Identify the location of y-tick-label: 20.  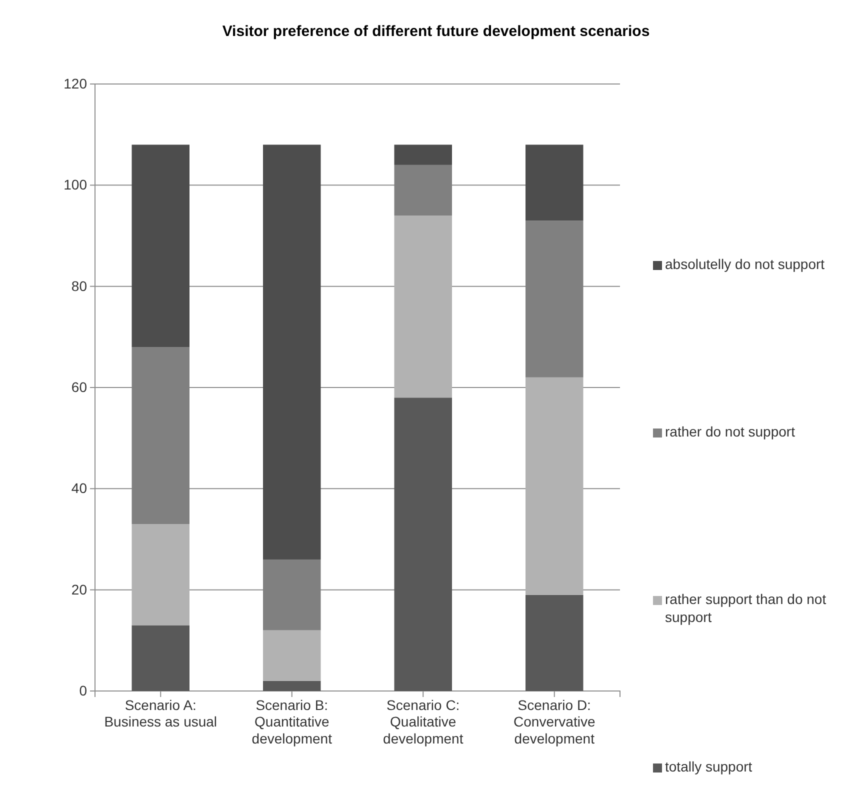
(79, 589).